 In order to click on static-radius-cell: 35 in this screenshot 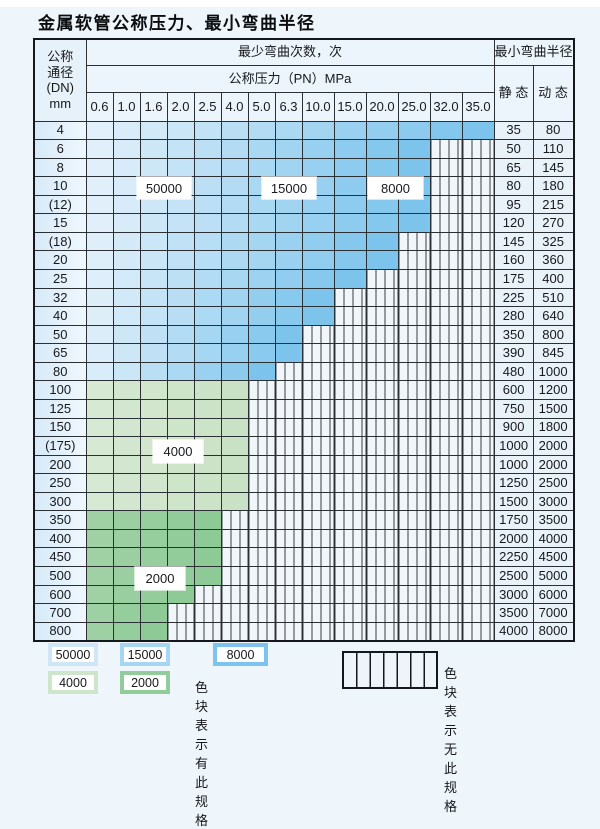, I will do `click(513, 130)`.